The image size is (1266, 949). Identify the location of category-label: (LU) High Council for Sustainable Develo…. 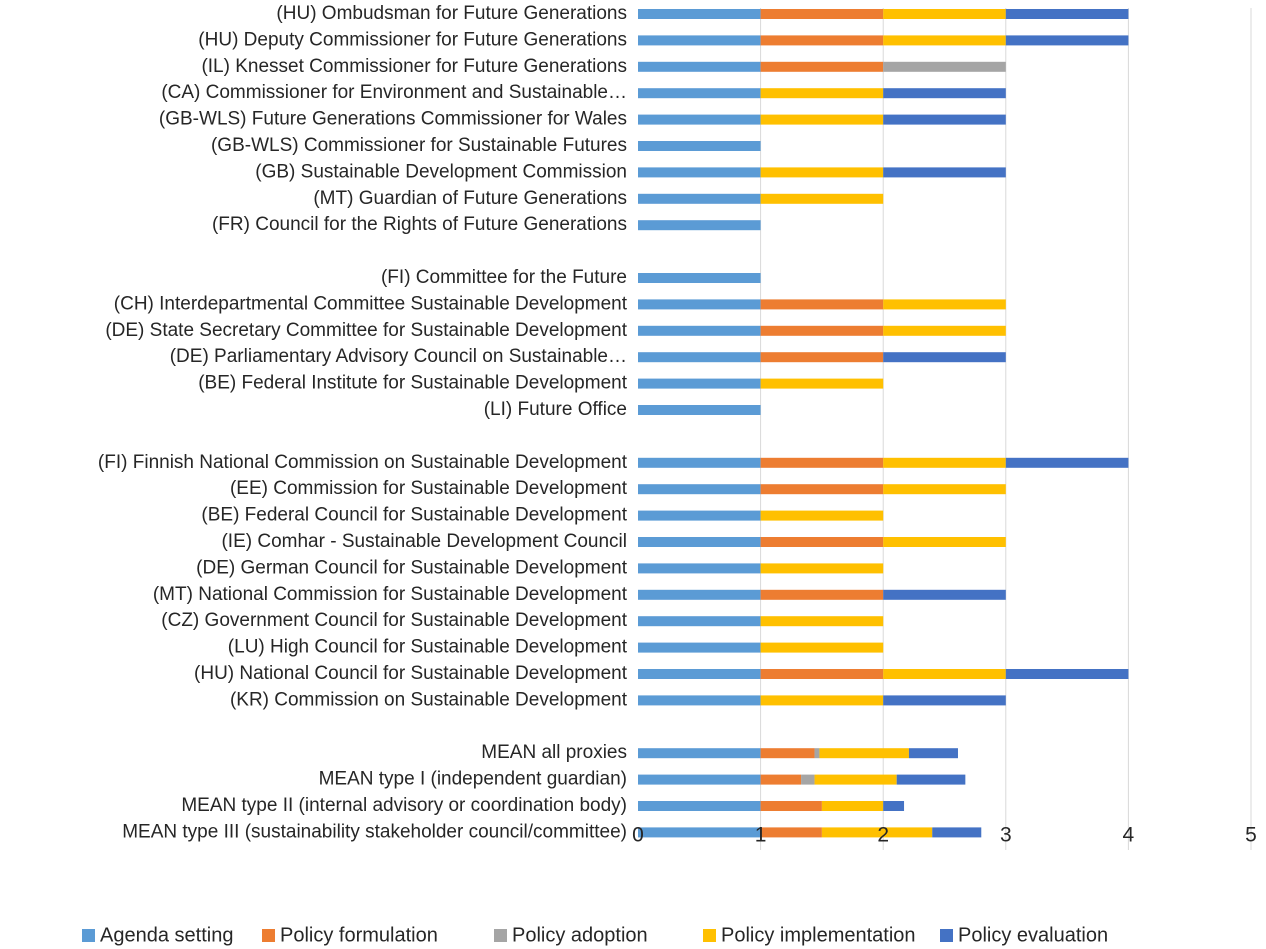
(428, 647).